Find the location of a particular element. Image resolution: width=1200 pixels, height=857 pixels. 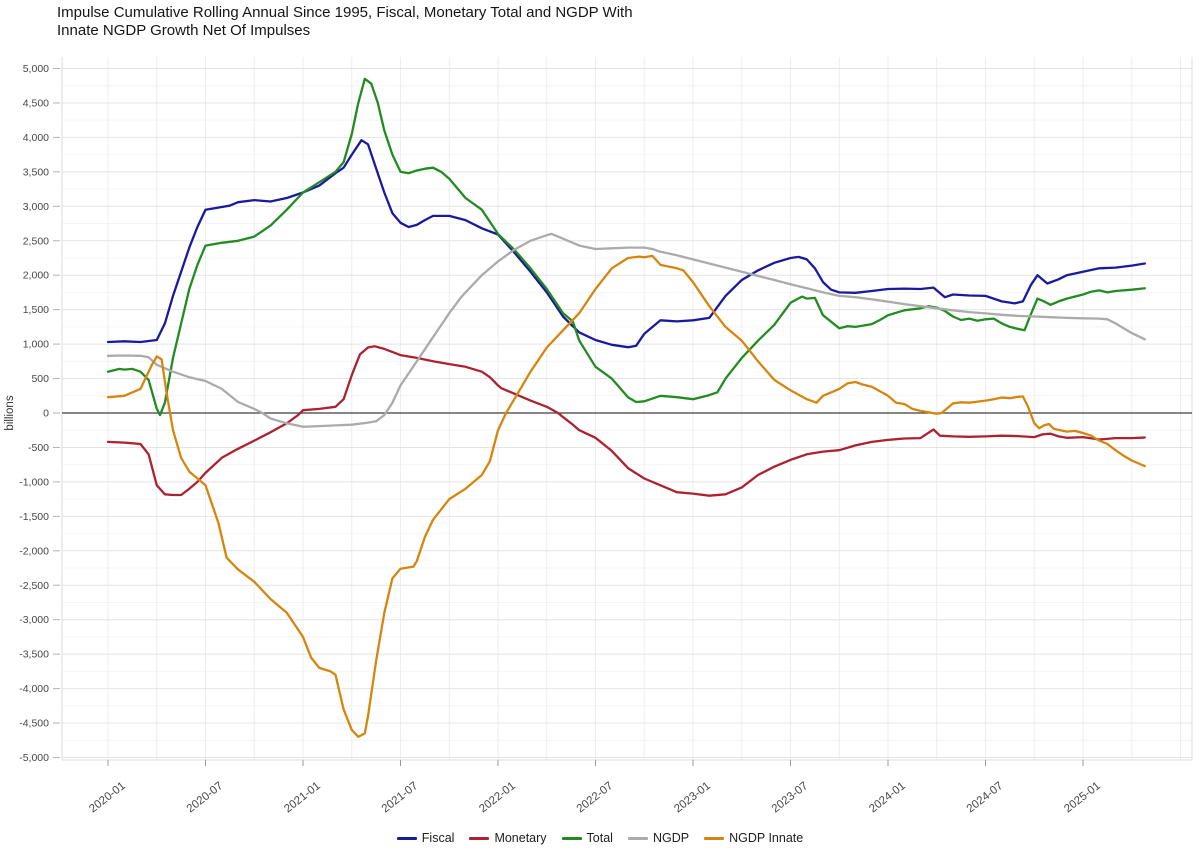

y-tick-label: 2,000 is located at coordinates (36, 276).